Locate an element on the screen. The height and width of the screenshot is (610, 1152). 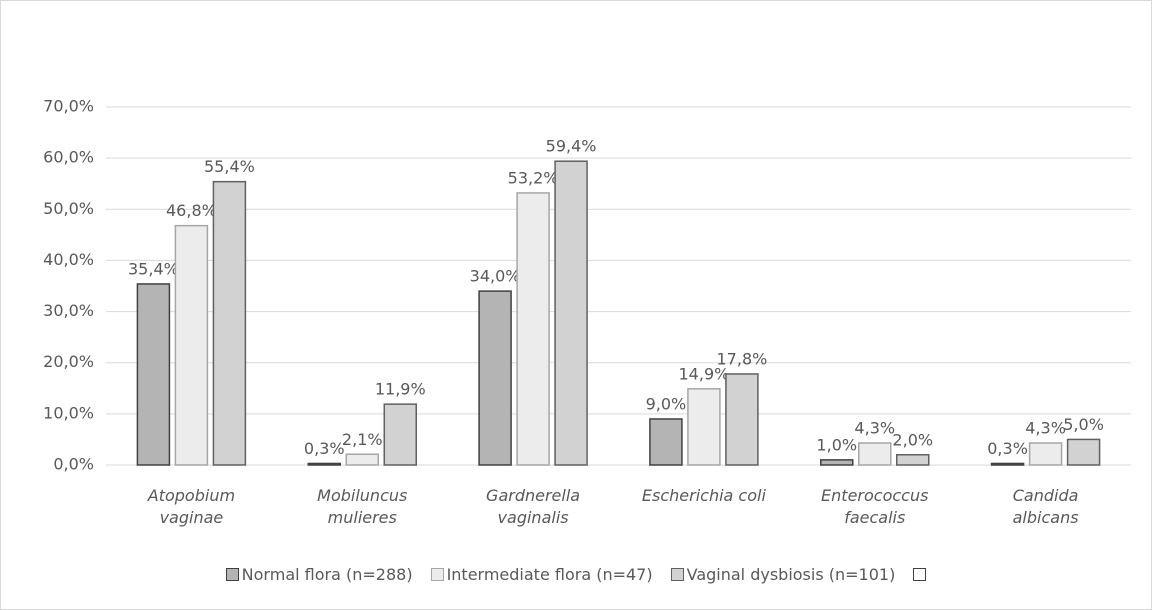
legend-label: Intermediate flora (n=47) is located at coordinates (549, 574).